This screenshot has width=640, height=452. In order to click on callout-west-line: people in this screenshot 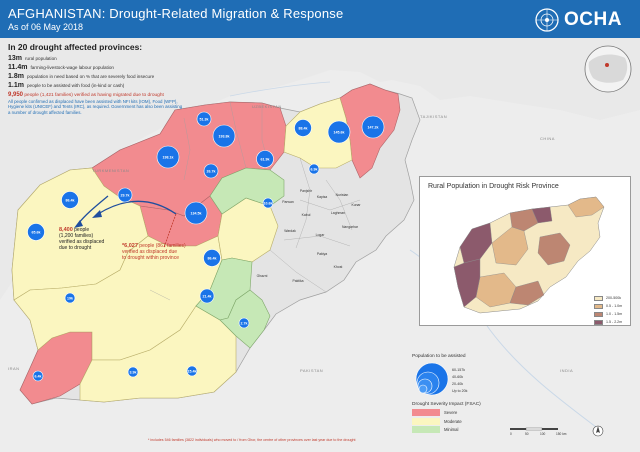, I will do `click(82, 230)`.